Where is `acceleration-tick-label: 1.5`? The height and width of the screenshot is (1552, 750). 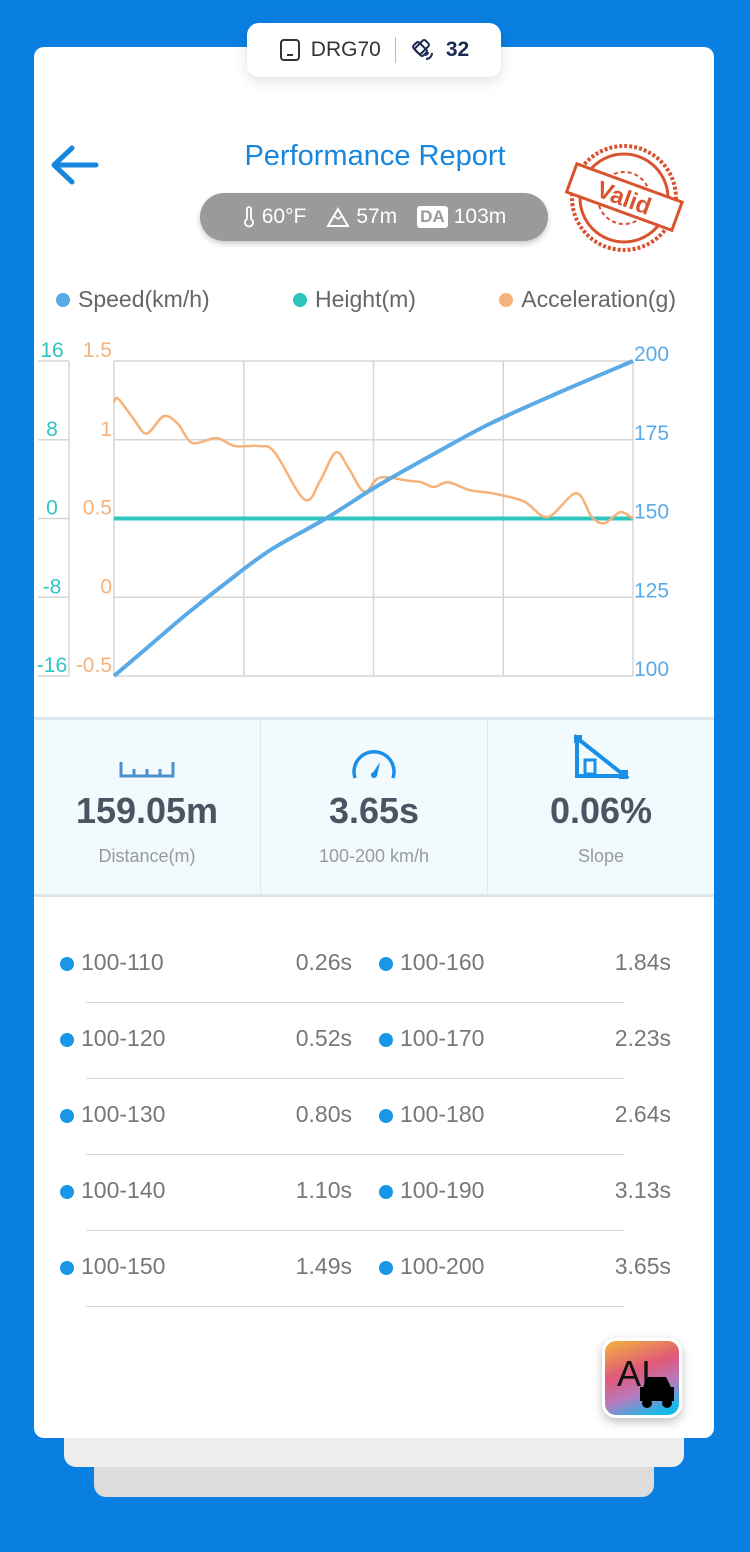 acceleration-tick-label: 1.5 is located at coordinates (97, 350).